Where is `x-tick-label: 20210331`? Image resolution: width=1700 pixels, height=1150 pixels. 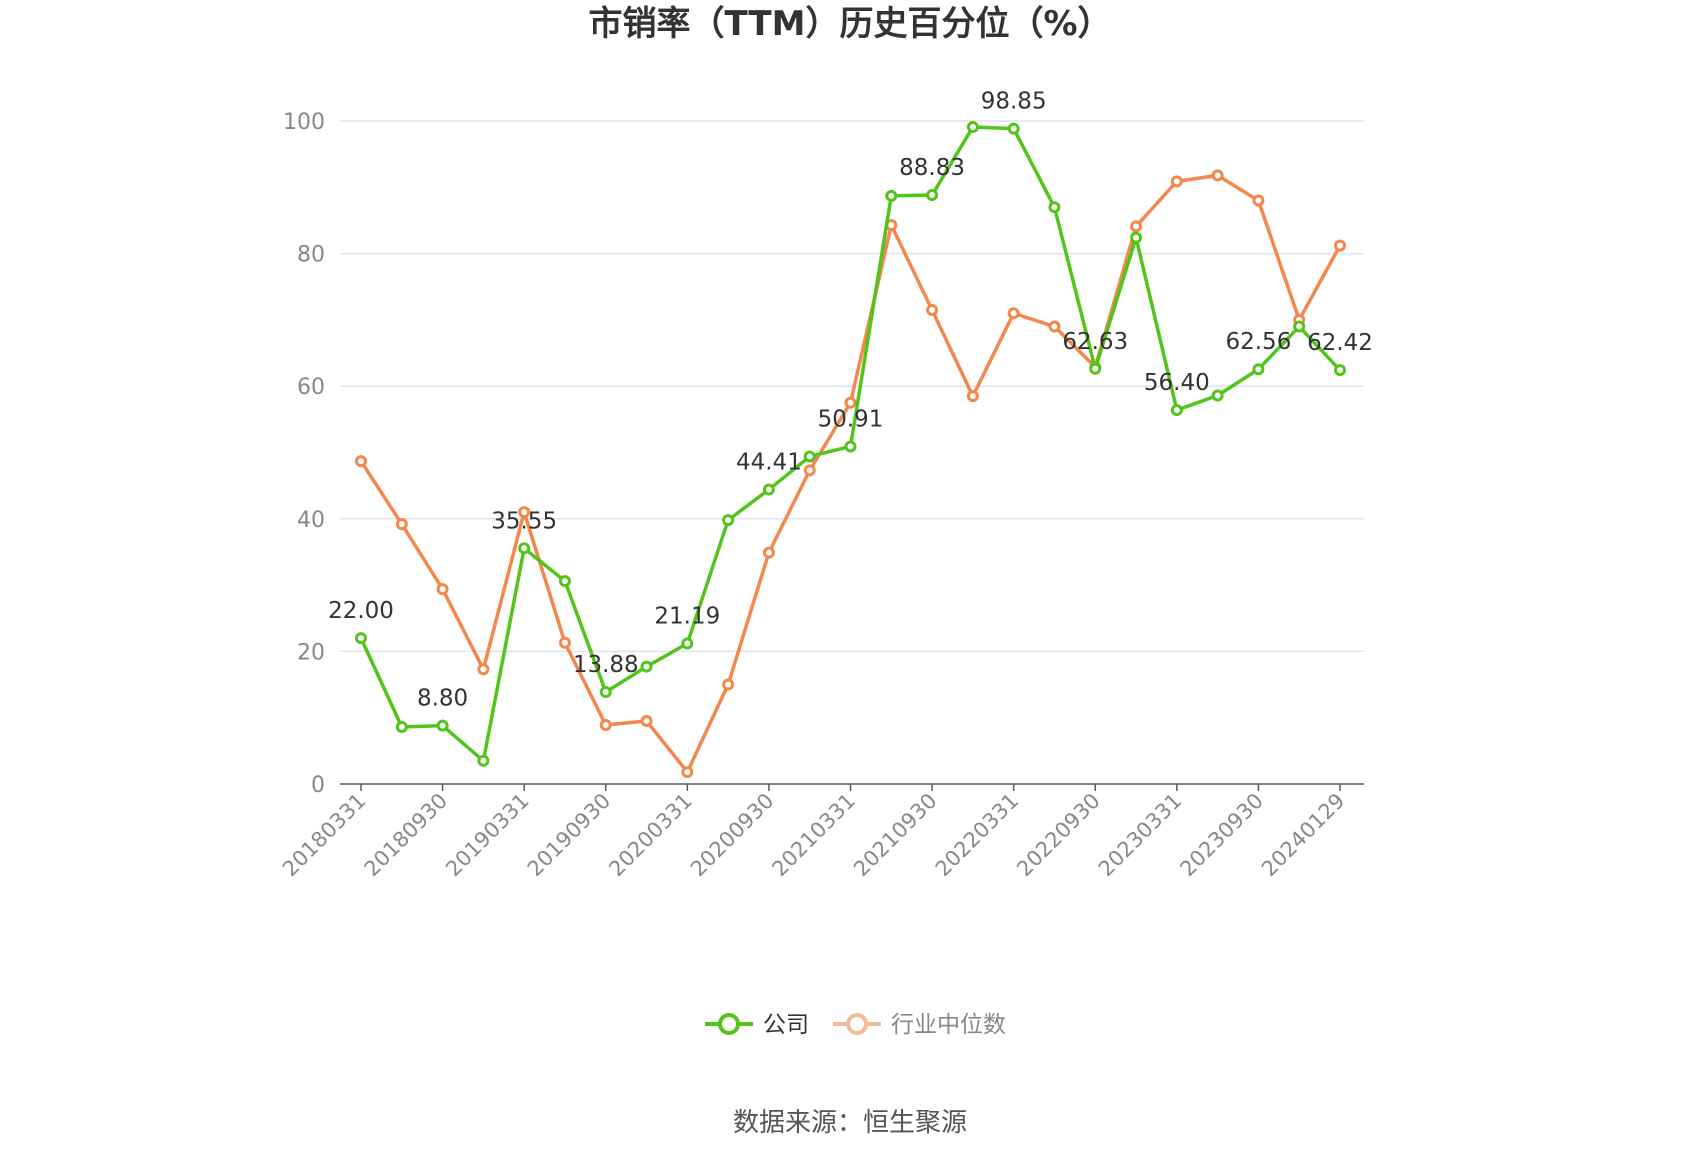 x-tick-label: 20210331 is located at coordinates (813, 835).